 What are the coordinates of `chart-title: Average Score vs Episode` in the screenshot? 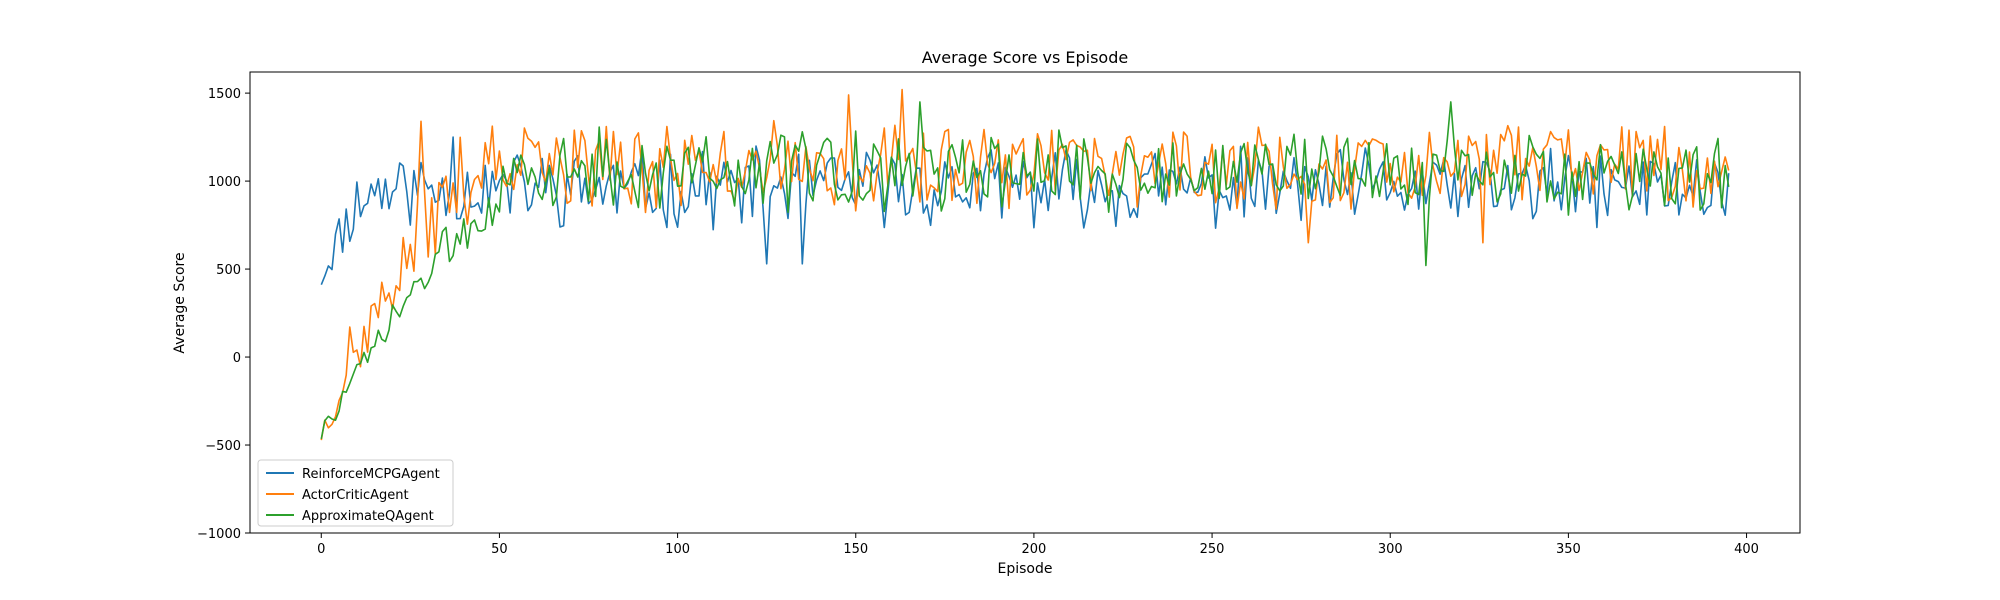 It's located at (1025, 57).